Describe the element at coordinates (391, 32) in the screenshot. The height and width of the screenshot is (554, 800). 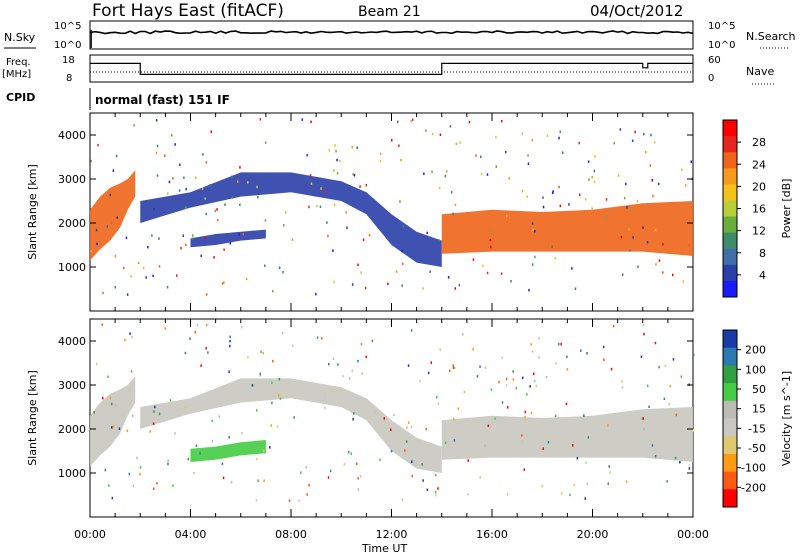
I see `nsky-series` at that location.